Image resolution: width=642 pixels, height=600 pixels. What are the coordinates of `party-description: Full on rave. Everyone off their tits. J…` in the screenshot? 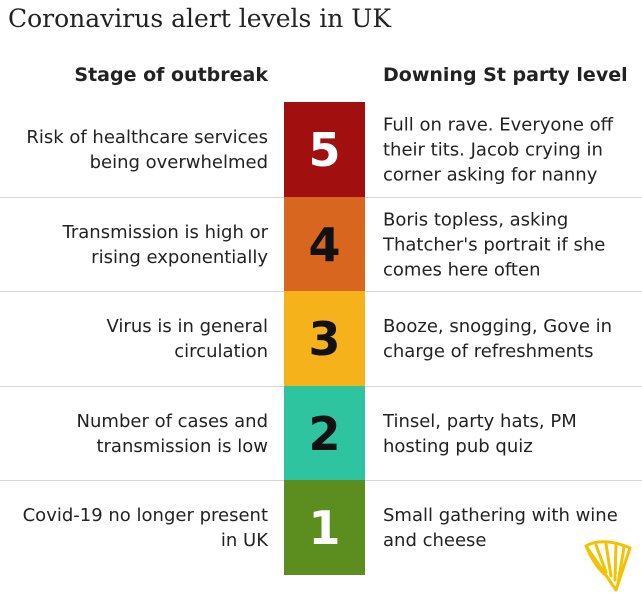 It's located at (498, 149).